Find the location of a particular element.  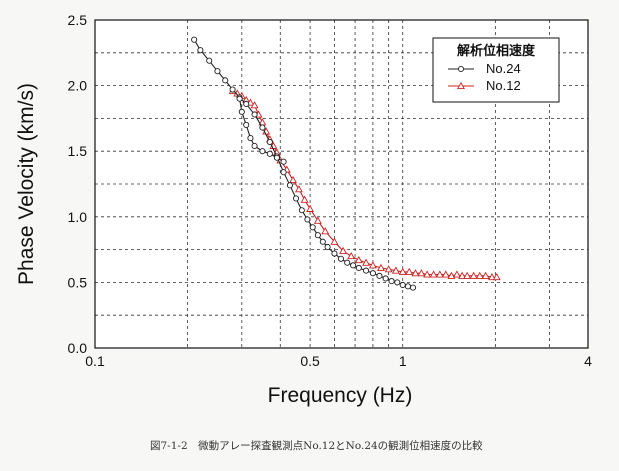

legend-box is located at coordinates (496, 70).